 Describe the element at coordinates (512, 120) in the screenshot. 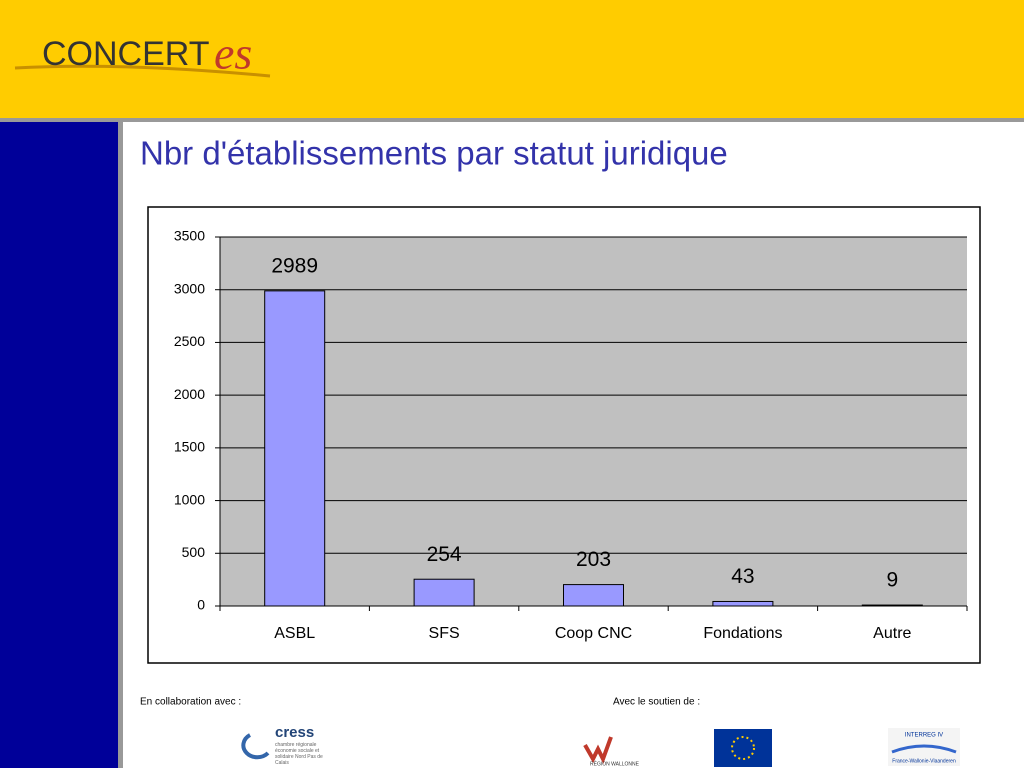

I see `header-rule` at that location.